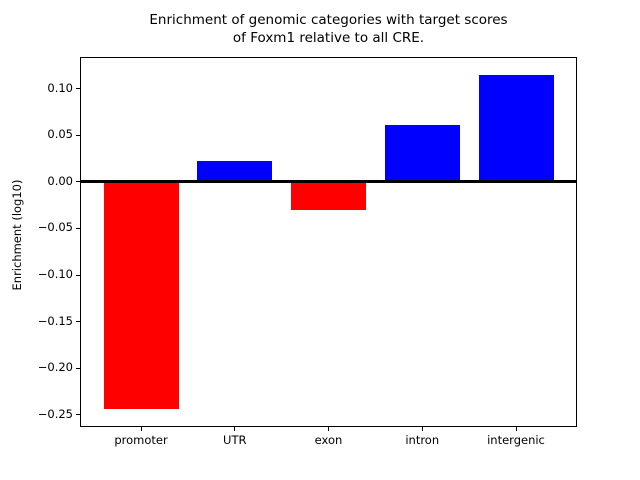  What do you see at coordinates (328, 440) in the screenshot?
I see `x-tick-label-exon: exon` at bounding box center [328, 440].